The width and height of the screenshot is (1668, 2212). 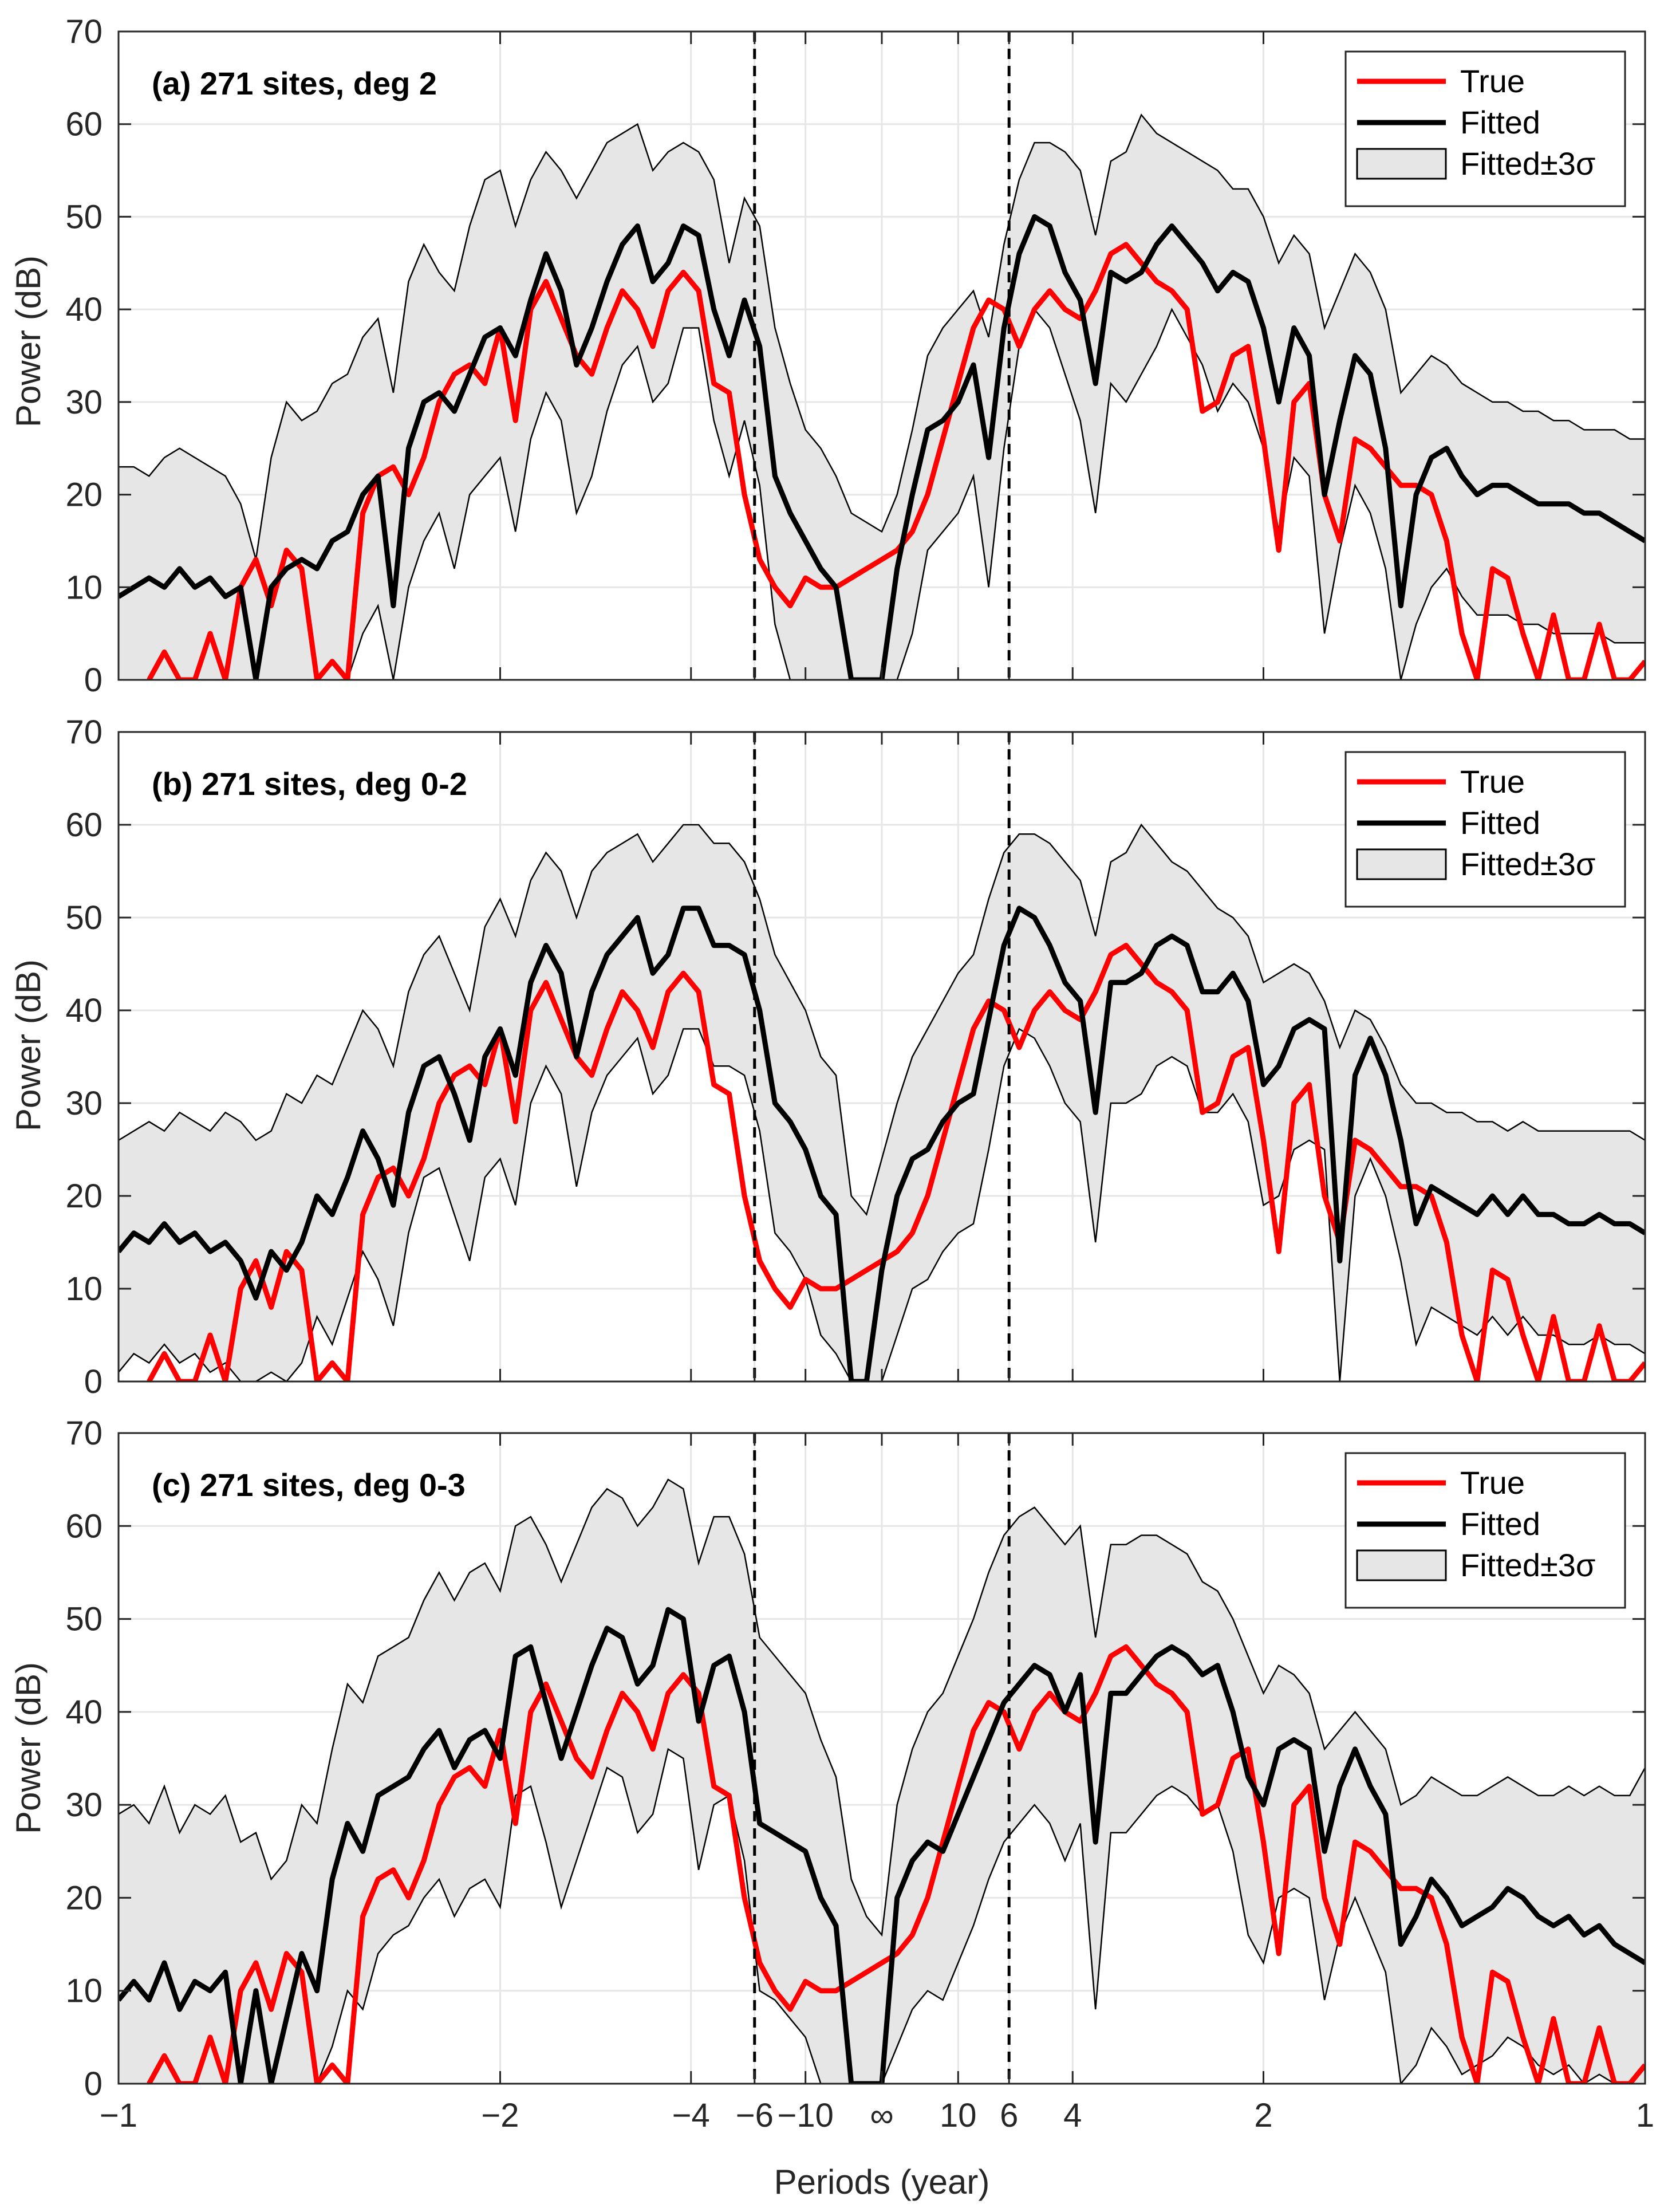 What do you see at coordinates (1645, 2115) in the screenshot?
I see `x-tick-label: 1` at bounding box center [1645, 2115].